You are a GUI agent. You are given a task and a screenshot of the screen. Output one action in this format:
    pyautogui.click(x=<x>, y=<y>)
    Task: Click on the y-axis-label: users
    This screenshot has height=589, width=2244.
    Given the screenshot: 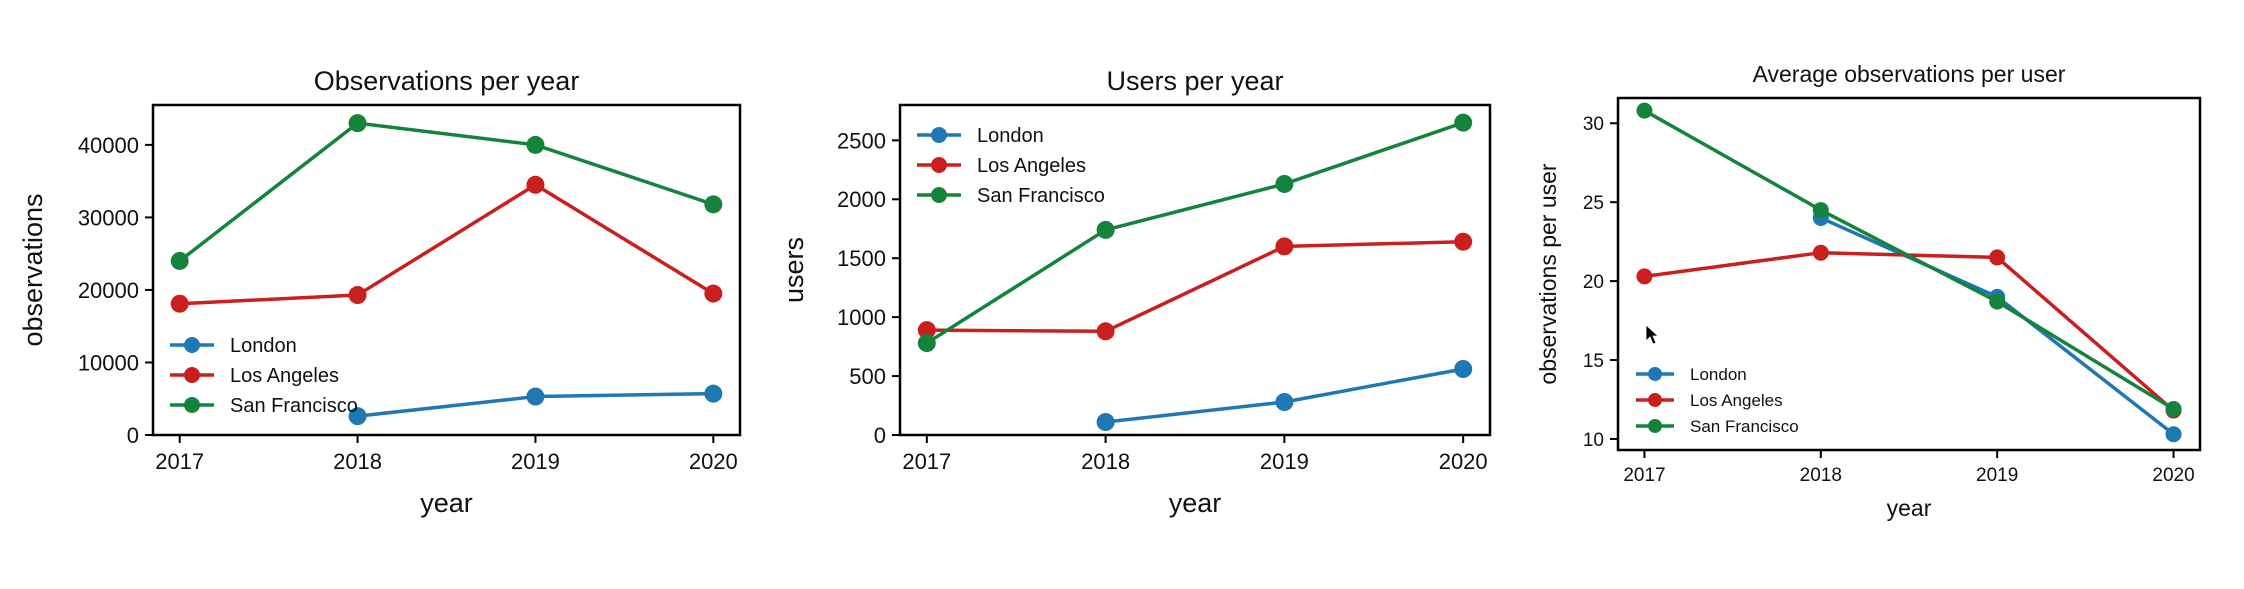 What is the action you would take?
    pyautogui.click(x=794, y=270)
    